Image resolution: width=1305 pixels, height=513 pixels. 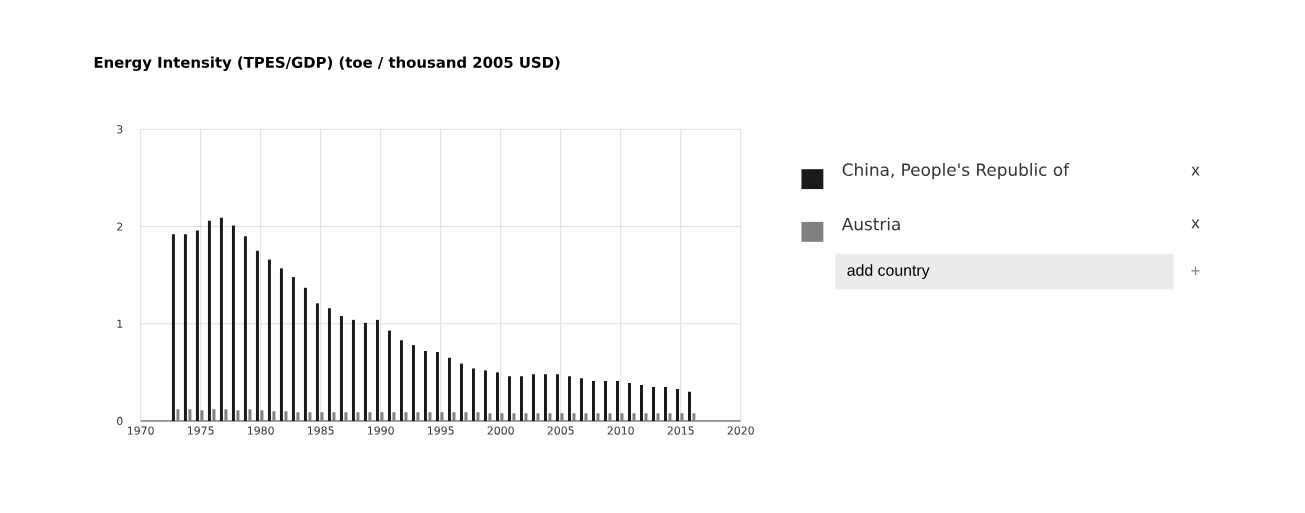 I want to click on x-tick-label: 2000, so click(x=500, y=430).